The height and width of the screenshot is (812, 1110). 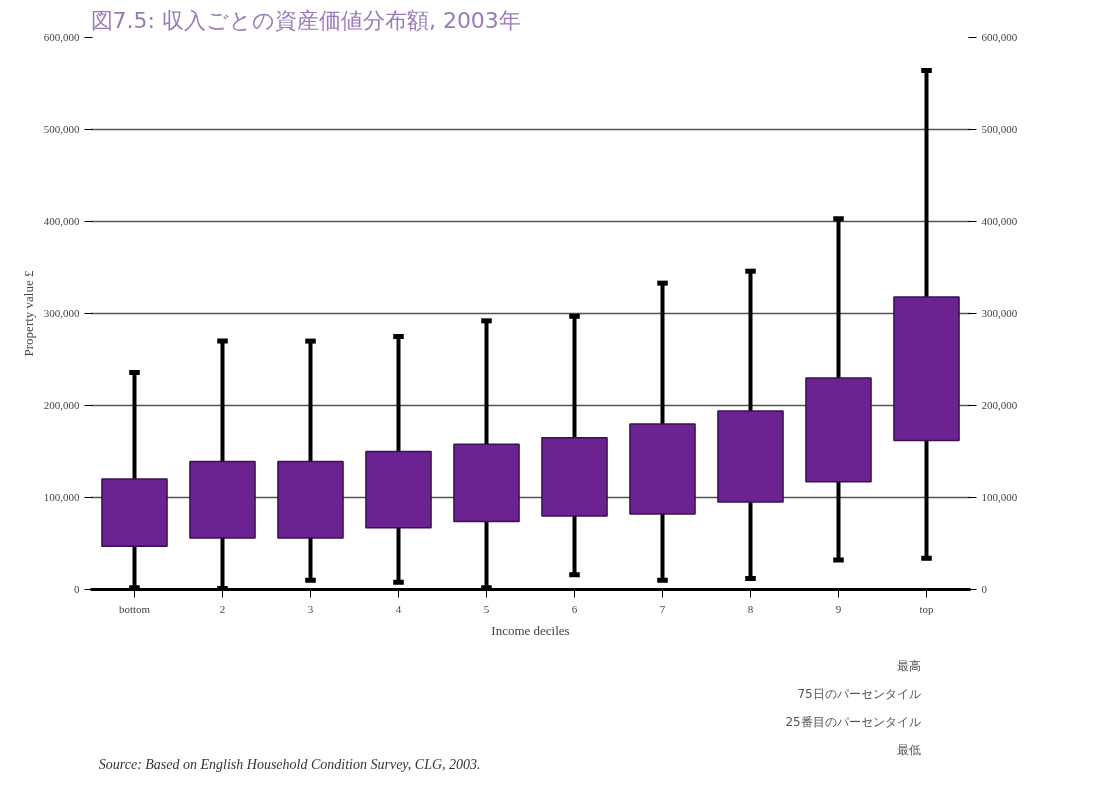 I want to click on text: 最低, so click(x=908, y=750).